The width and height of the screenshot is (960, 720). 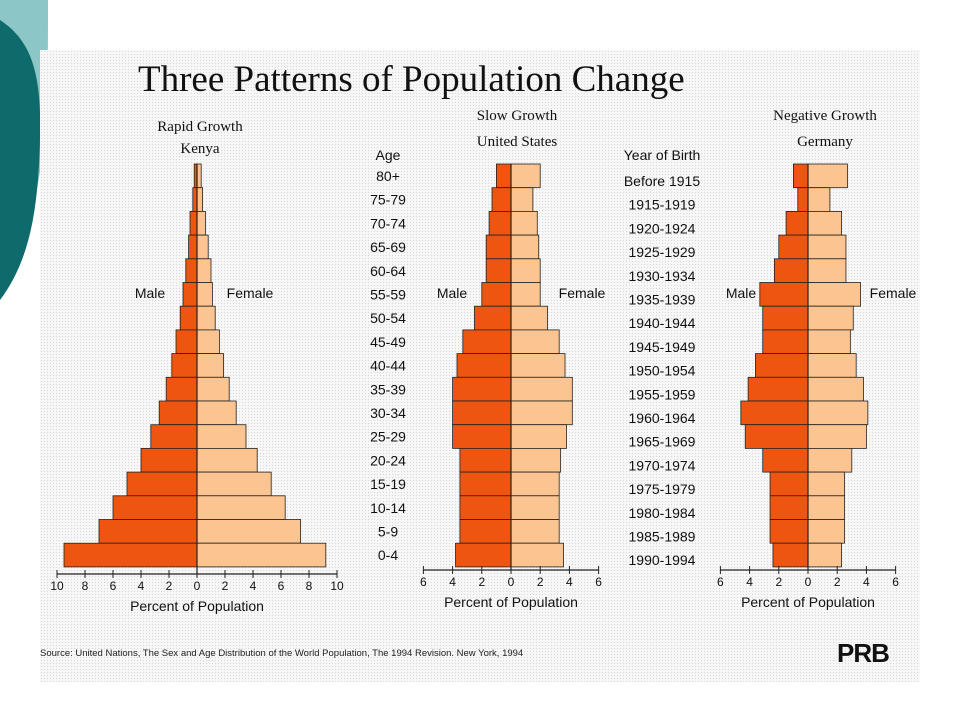 What do you see at coordinates (825, 142) in the screenshot?
I see `pyramid-subtitle: Germany` at bounding box center [825, 142].